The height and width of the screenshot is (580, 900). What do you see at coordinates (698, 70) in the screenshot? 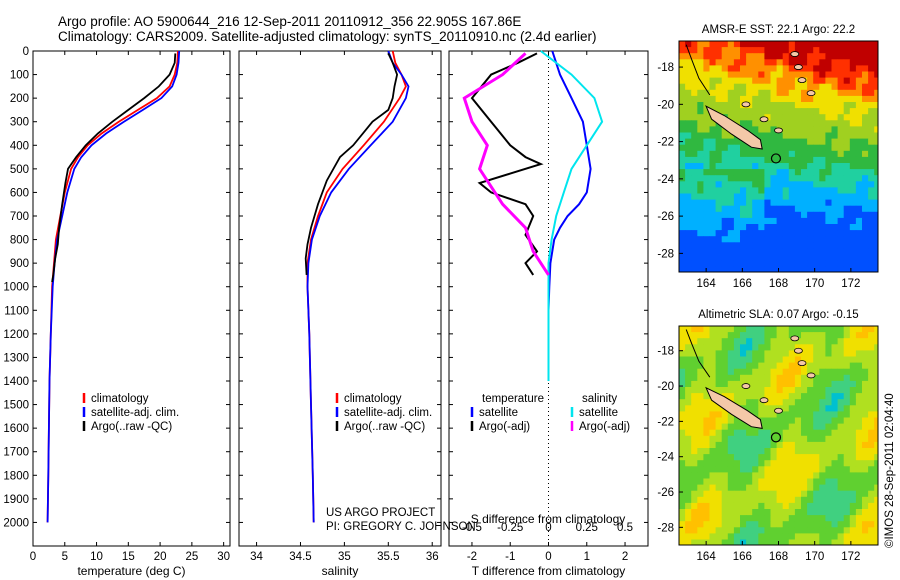
I see `reef-outline` at bounding box center [698, 70].